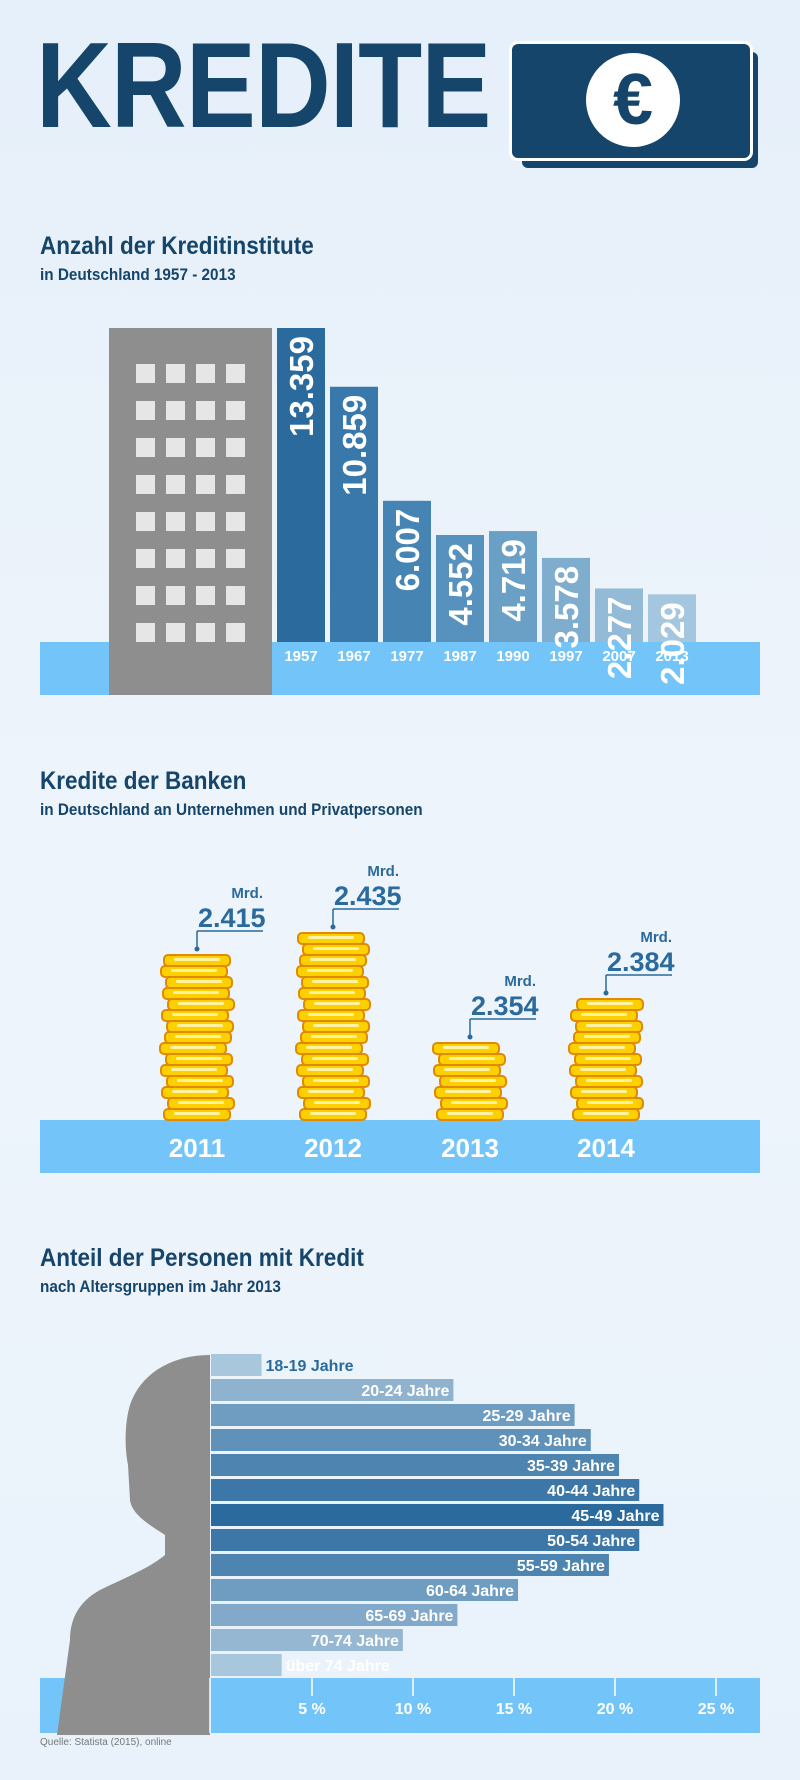 The image size is (800, 1780). What do you see at coordinates (177, 246) in the screenshot?
I see `institutes-title: Anzahl der Kreditinstitute` at bounding box center [177, 246].